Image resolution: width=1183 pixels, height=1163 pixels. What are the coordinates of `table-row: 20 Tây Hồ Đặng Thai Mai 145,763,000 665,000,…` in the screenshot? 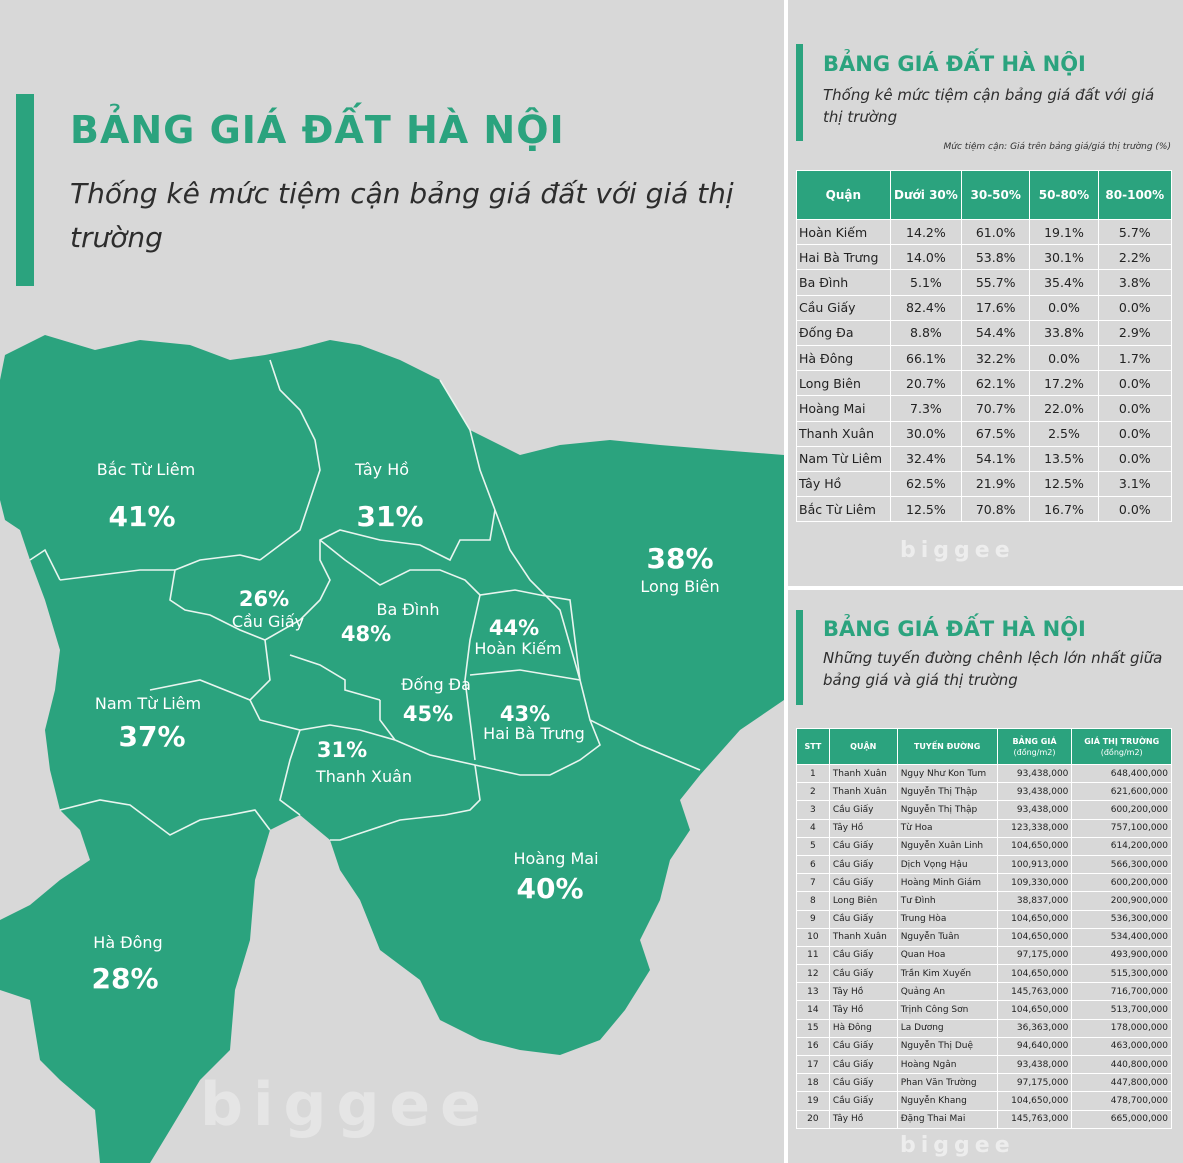 It's located at (984, 1119).